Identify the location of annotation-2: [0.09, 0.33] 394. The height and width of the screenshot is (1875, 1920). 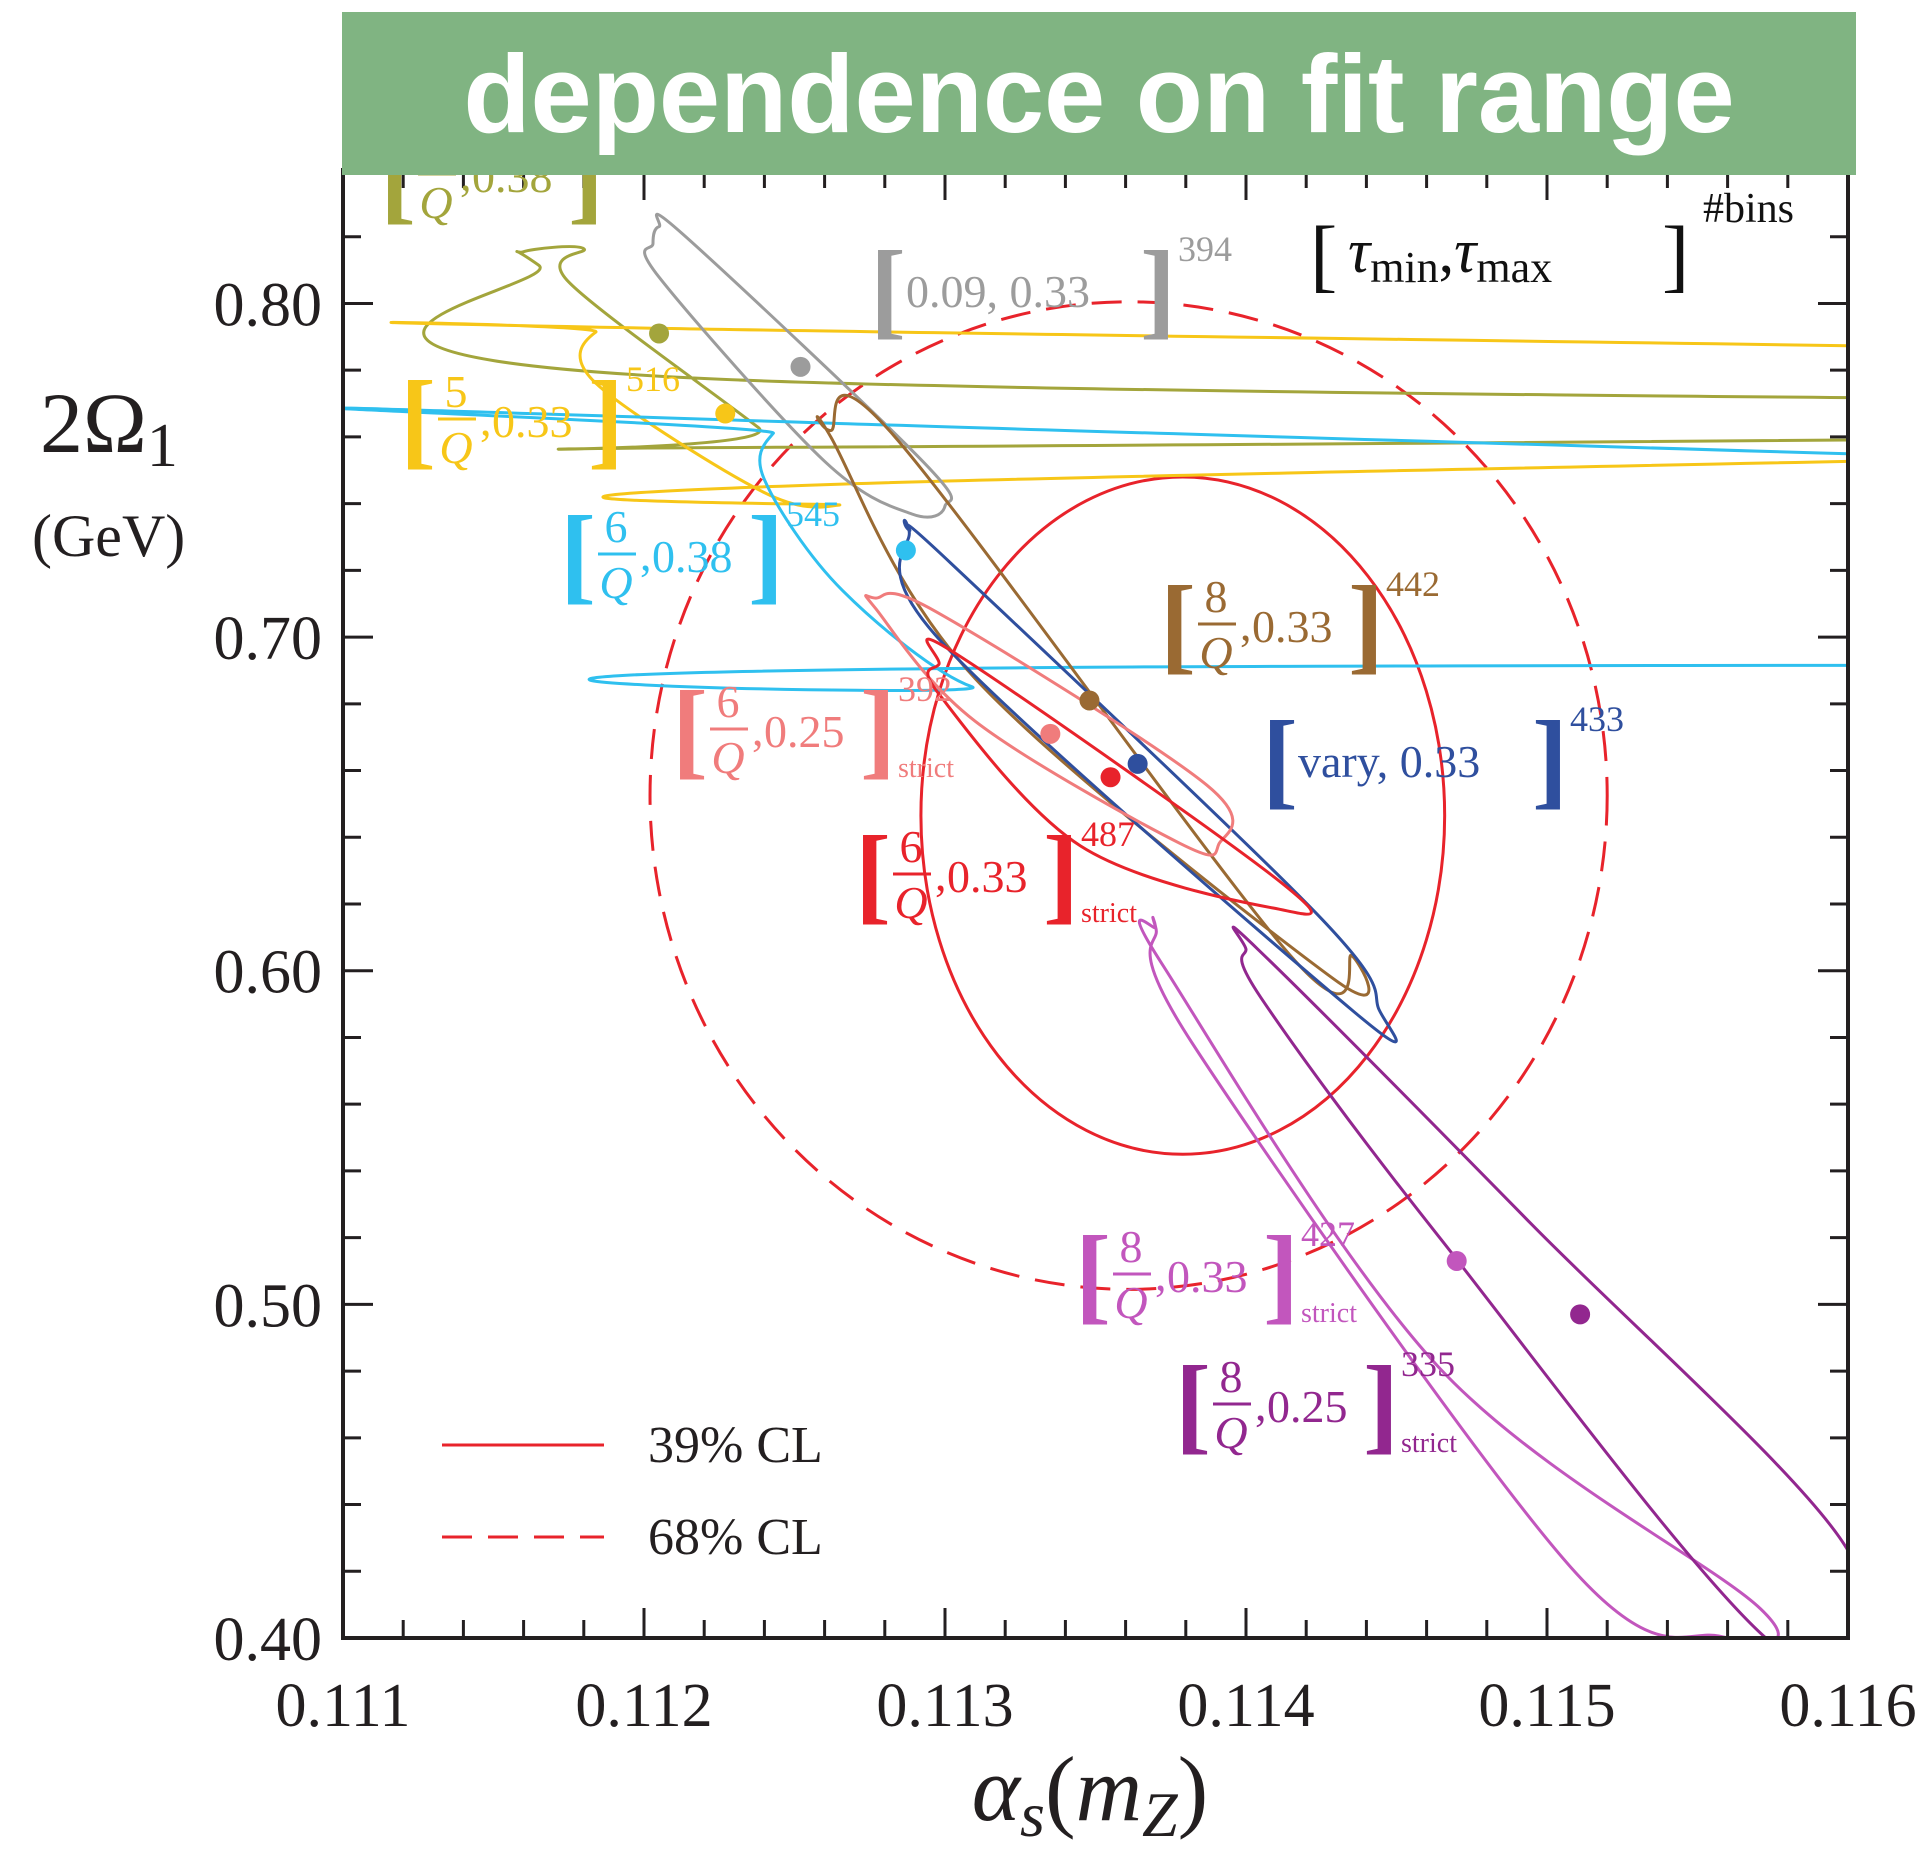
(1051, 289).